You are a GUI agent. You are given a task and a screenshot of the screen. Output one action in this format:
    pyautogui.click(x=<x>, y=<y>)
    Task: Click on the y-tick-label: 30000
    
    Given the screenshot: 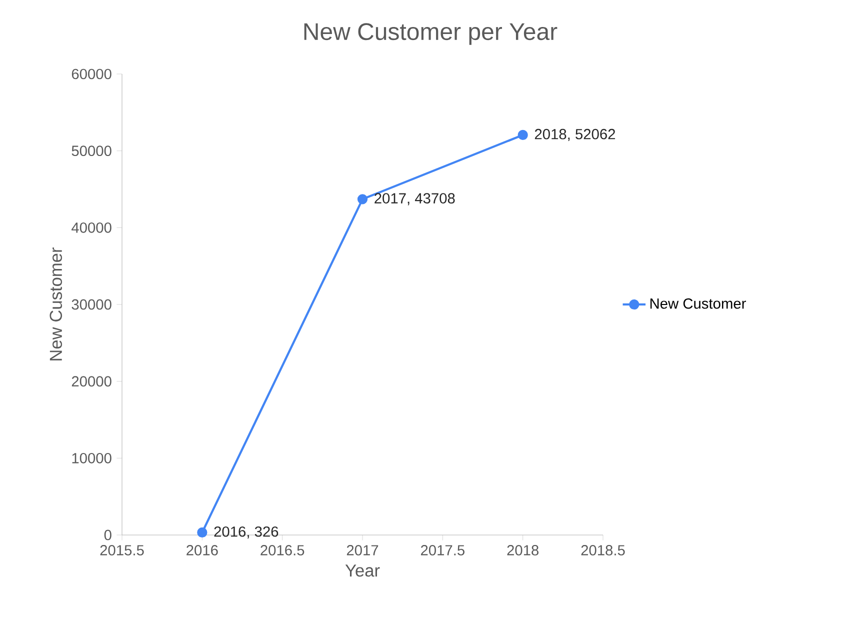 What is the action you would take?
    pyautogui.click(x=92, y=304)
    